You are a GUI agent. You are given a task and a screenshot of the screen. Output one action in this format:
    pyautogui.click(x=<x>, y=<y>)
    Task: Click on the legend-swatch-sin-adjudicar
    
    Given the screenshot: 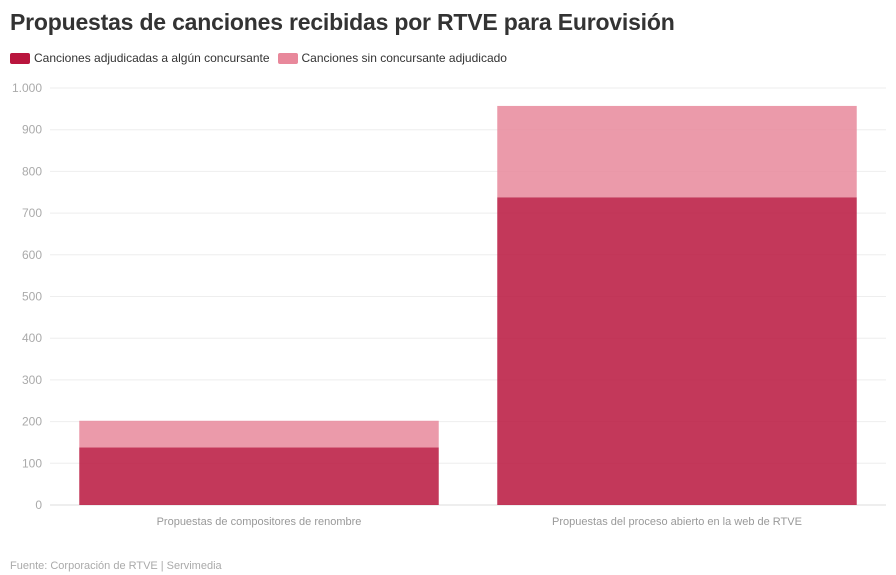 What is the action you would take?
    pyautogui.click(x=287, y=58)
    